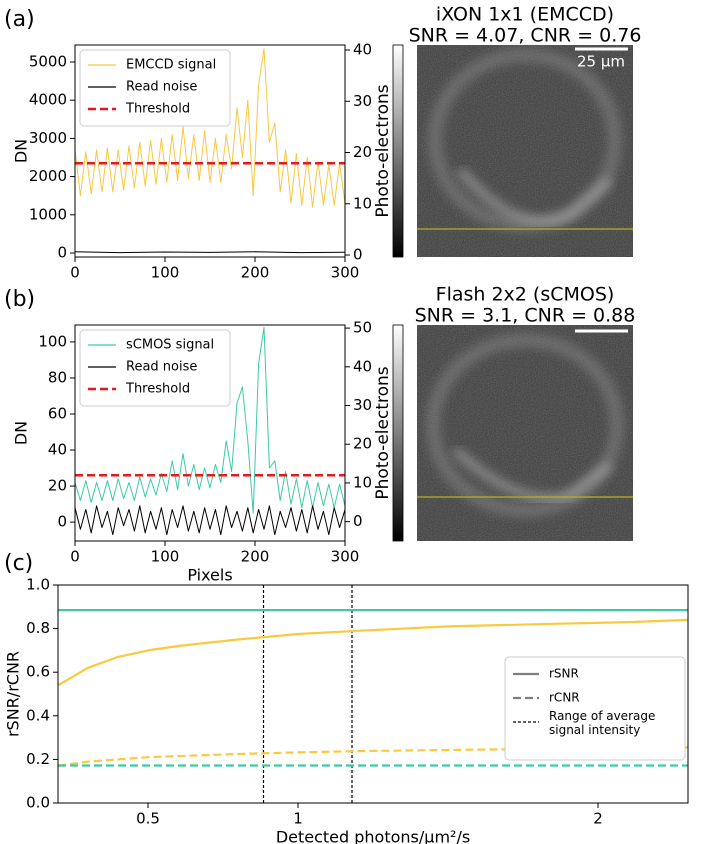 The image size is (711, 844). I want to click on y-tick-label: 1000, so click(48, 214).